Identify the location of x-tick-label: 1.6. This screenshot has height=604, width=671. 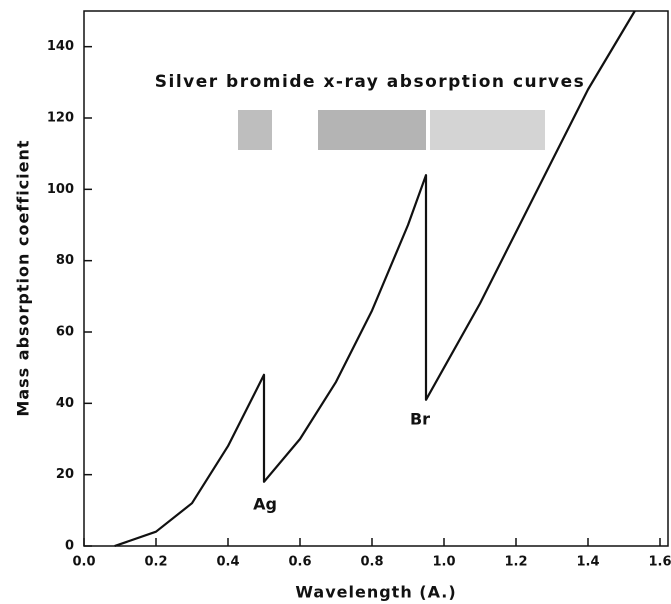
(659, 562).